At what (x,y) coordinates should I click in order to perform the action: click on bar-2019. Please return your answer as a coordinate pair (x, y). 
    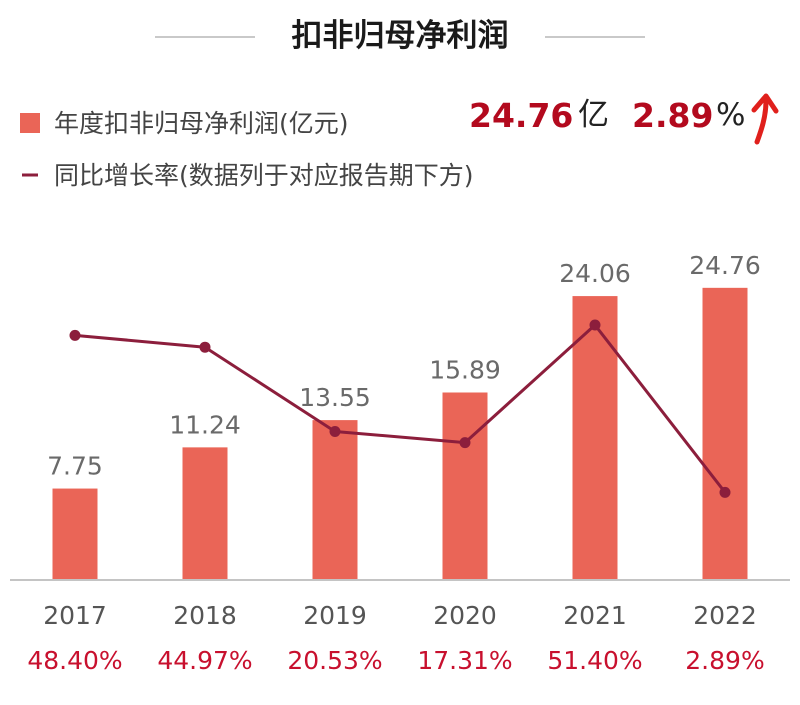
    Looking at the image, I should click on (335, 500).